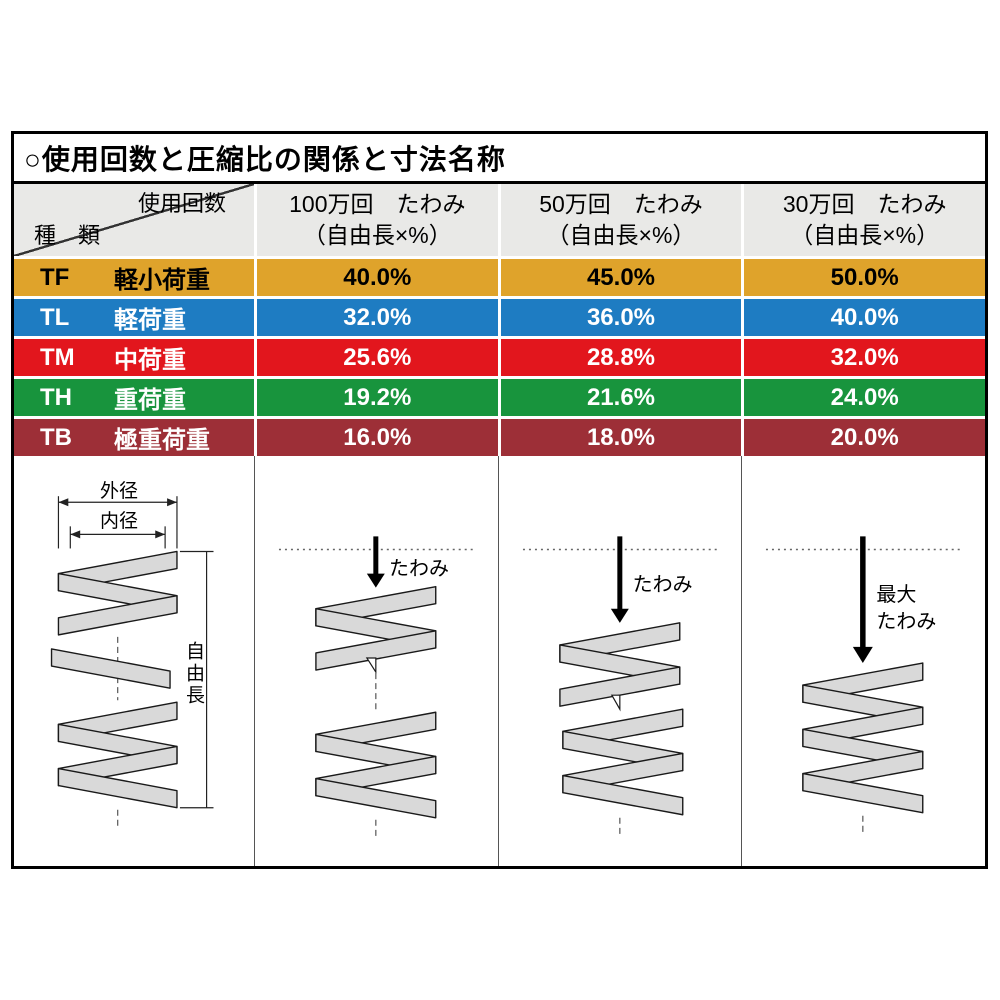 This screenshot has height=1000, width=1000. Describe the element at coordinates (864, 220) in the screenshot. I see `column-header-300k: 30万回 たわみ （自由長×%）` at that location.